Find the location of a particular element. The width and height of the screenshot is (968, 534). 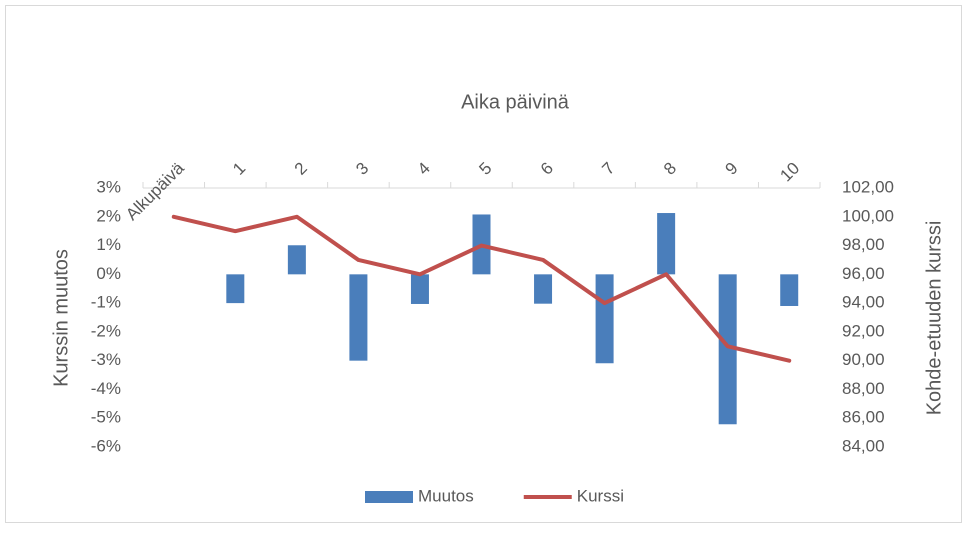

y2-tick-label: 100,00 is located at coordinates (868, 215).